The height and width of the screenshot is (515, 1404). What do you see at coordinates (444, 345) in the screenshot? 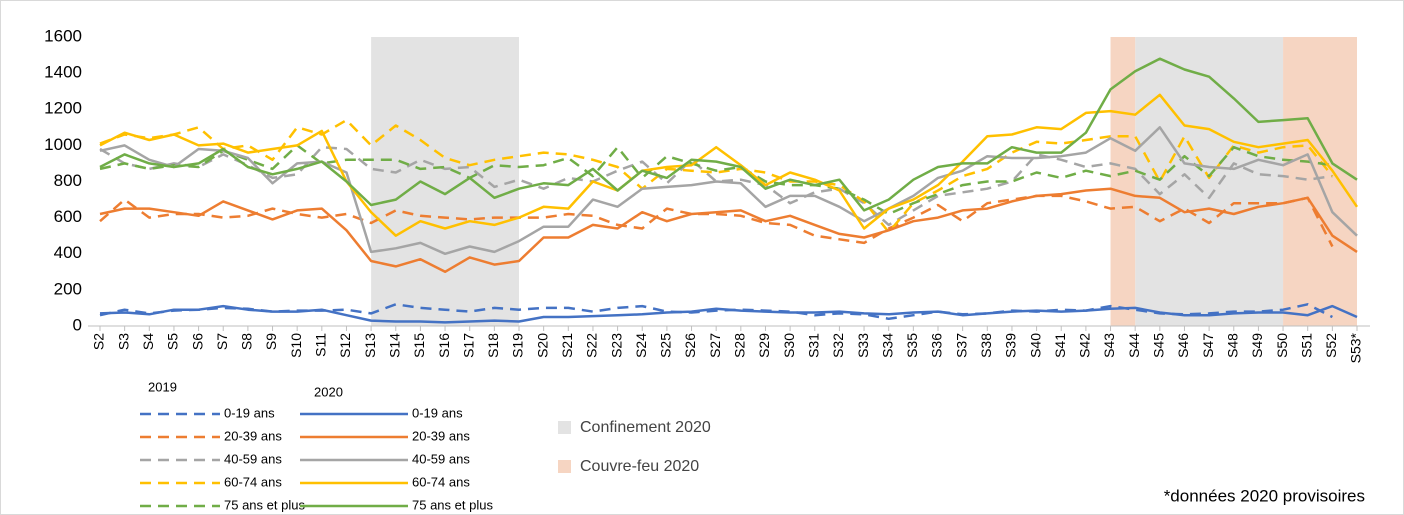
I see `x-tick-label: S16` at bounding box center [444, 345].